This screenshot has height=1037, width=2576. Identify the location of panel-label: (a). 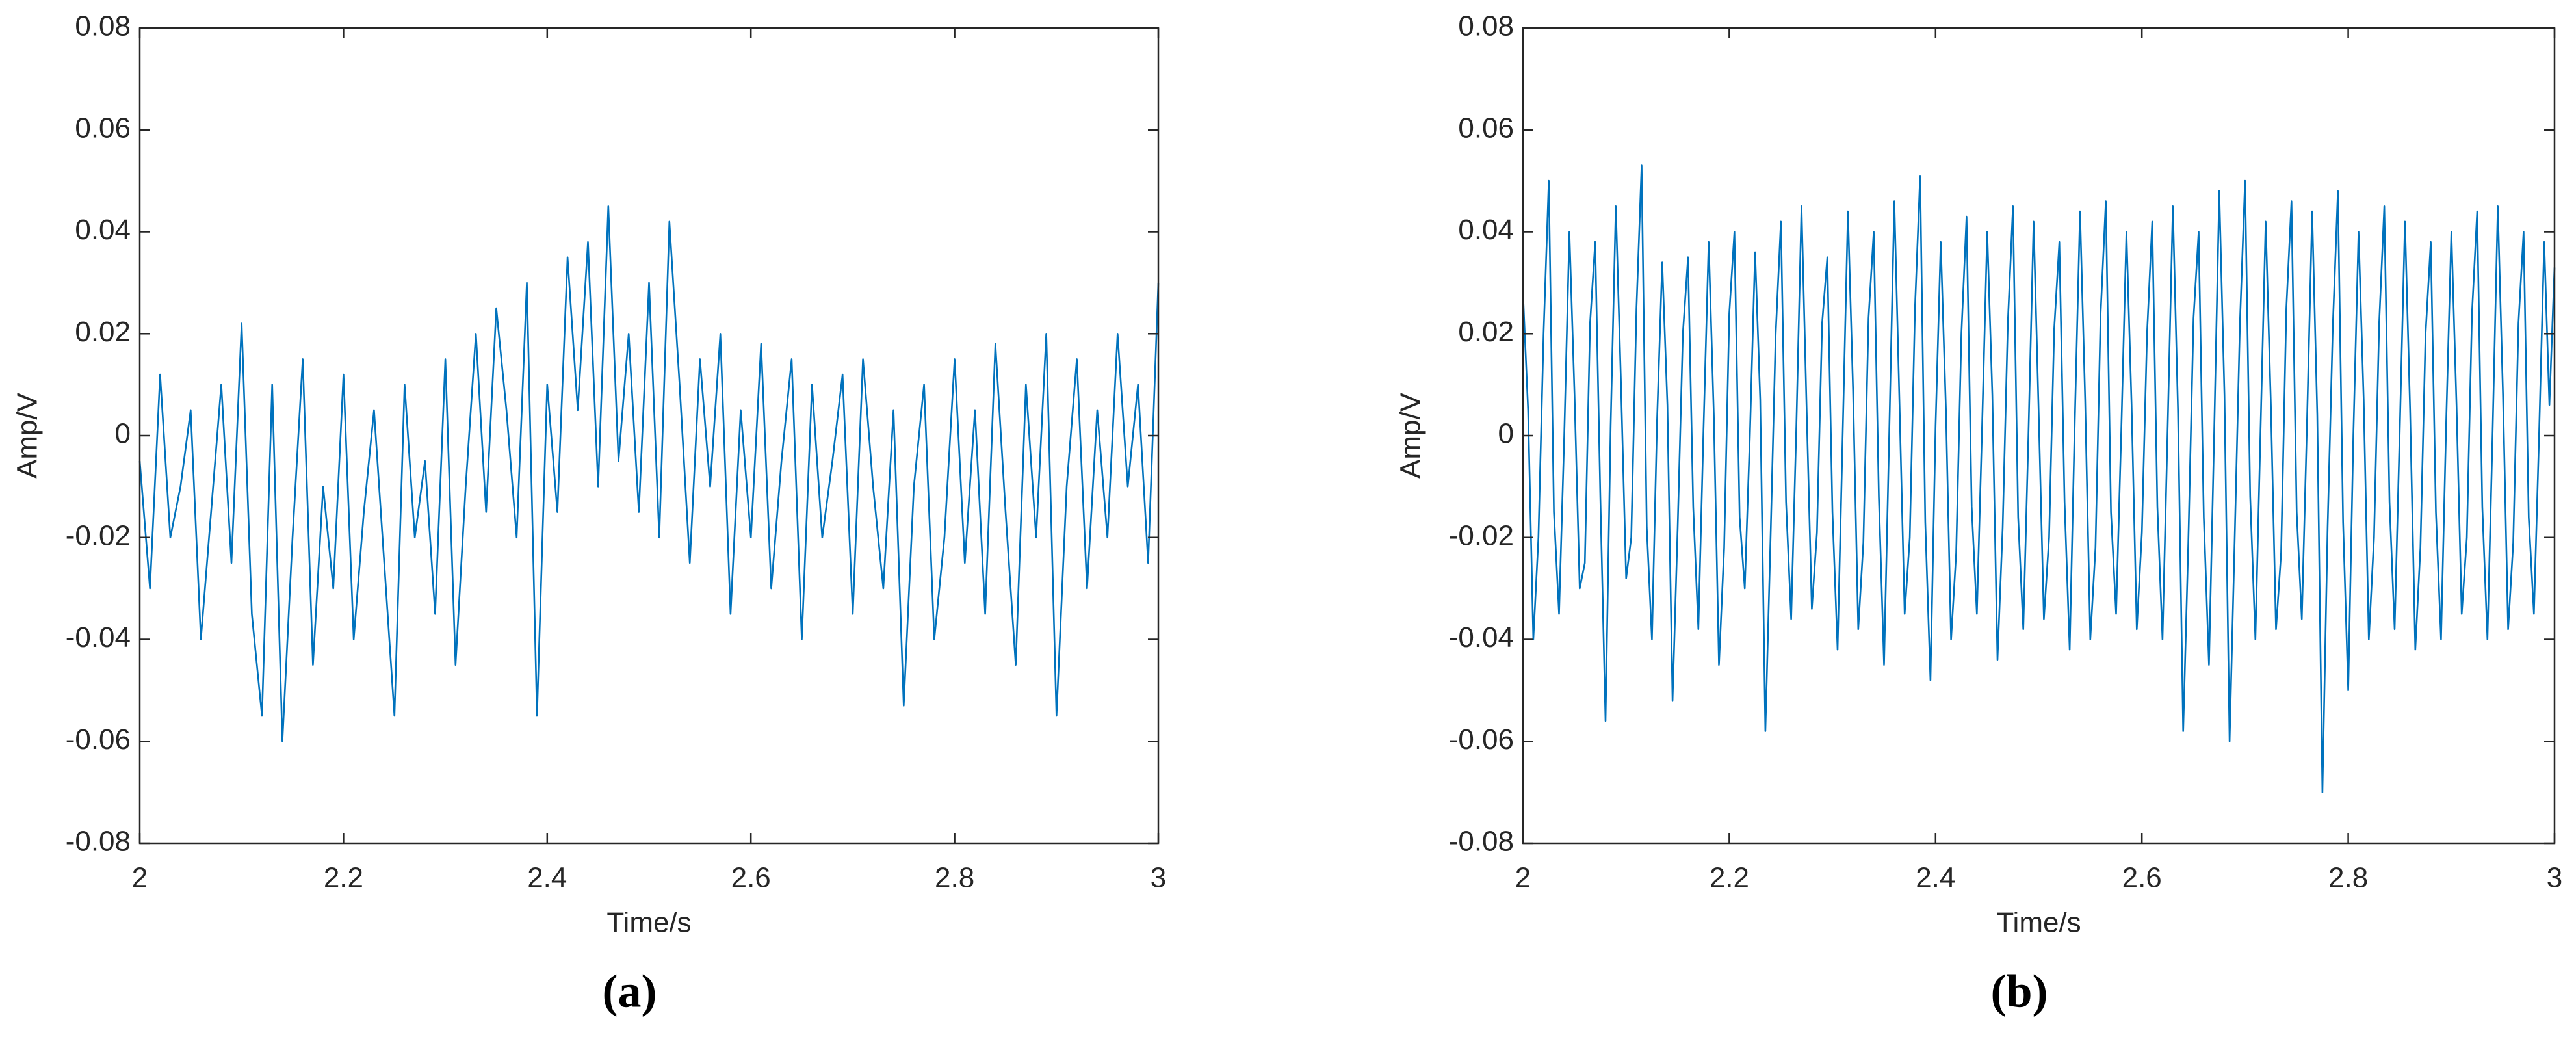
(630, 991).